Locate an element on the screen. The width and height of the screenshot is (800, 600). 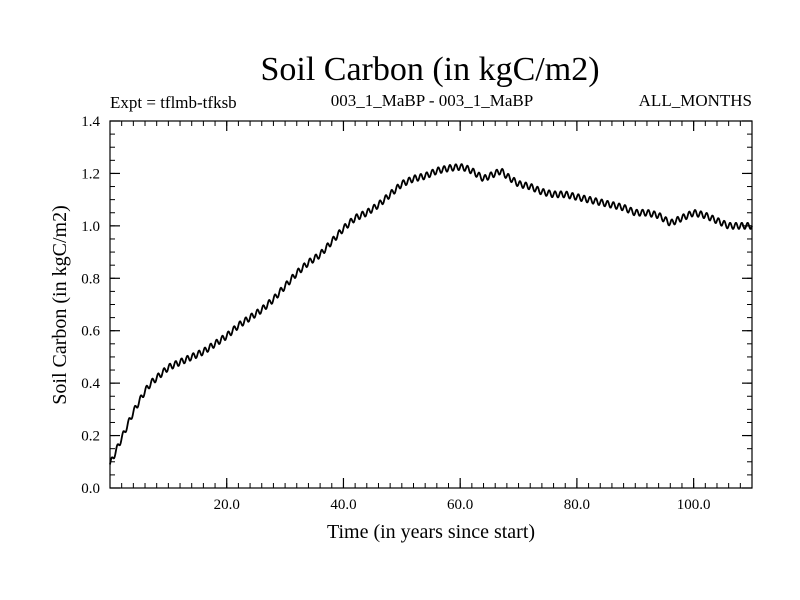
y-tick-label: 1.0 is located at coordinates (90, 227).